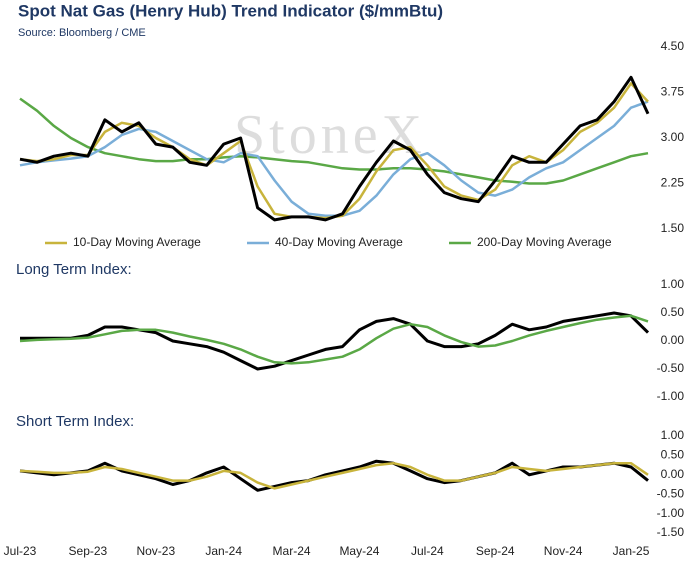 This screenshot has width=698, height=564. Describe the element at coordinates (673, 137) in the screenshot. I see `y-tick-label: 3.00` at that location.